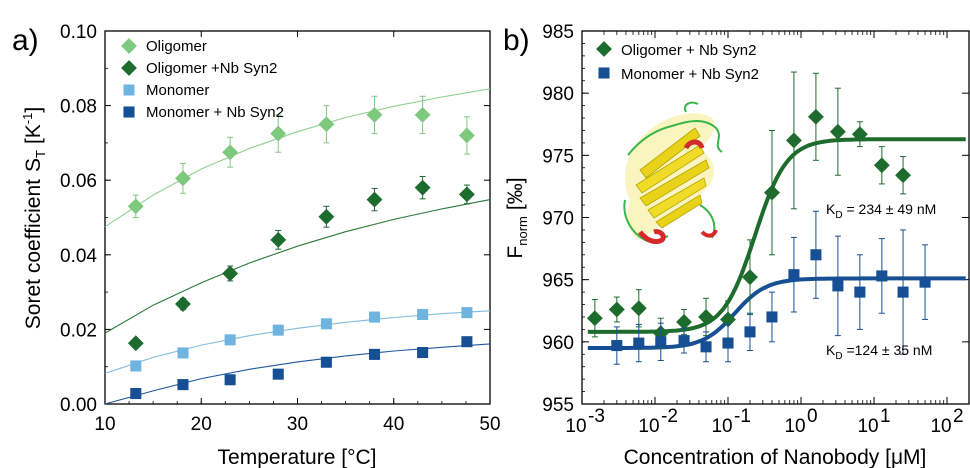 The width and height of the screenshot is (970, 468). I want to click on panel-b-ylabel-main: F, so click(515, 252).